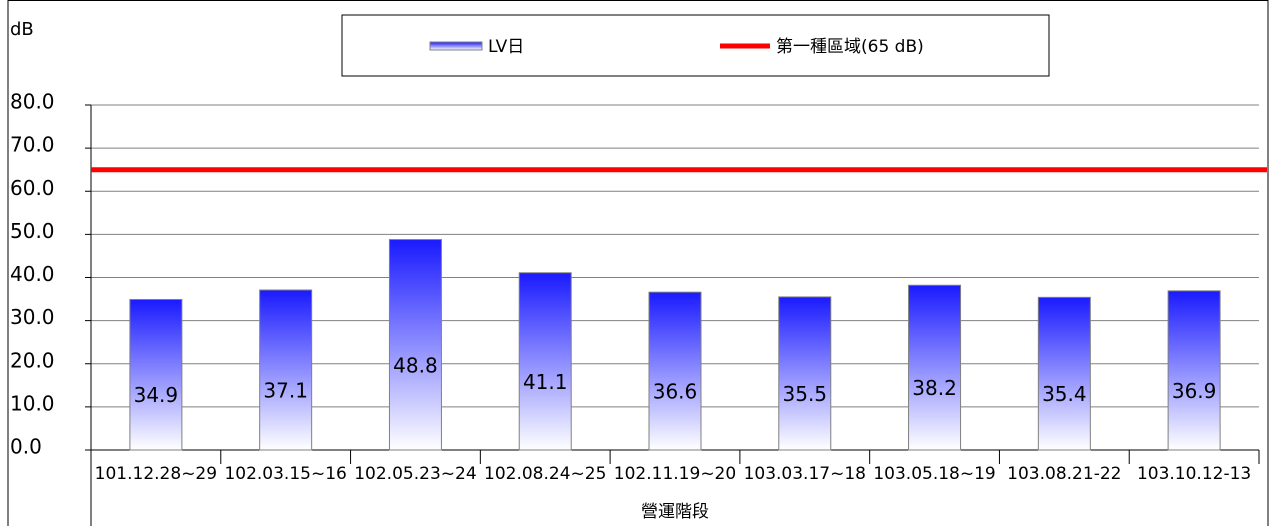  I want to click on data-label: 35.4, so click(1064, 394).